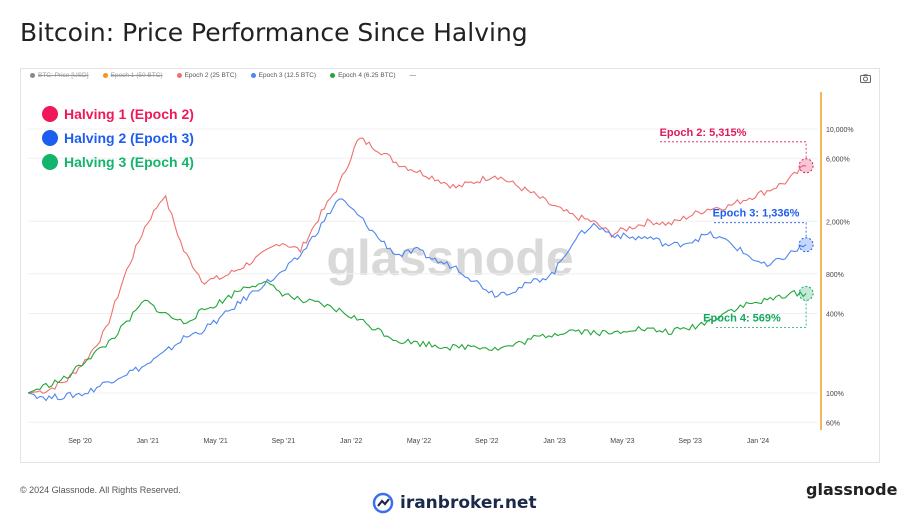 Image resolution: width=900 pixels, height=519 pixels. Describe the element at coordinates (622, 441) in the screenshot. I see `x-tick-label: May '23` at that location.